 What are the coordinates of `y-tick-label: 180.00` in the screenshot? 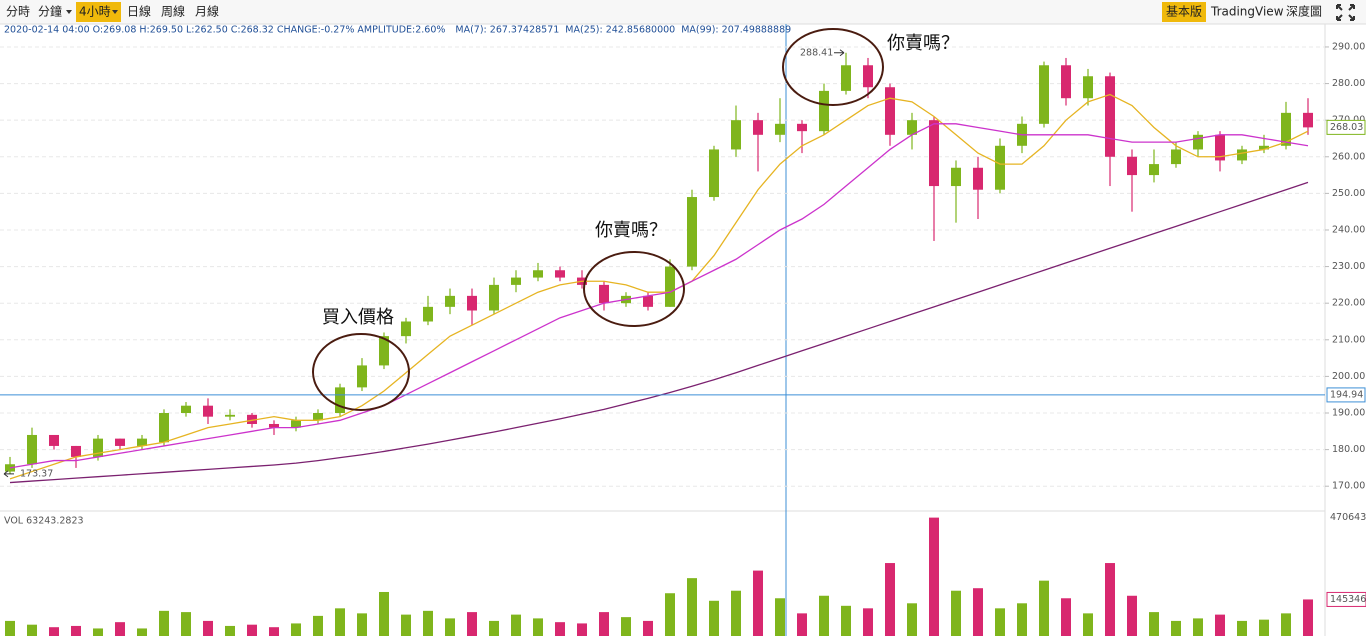 It's located at (1348, 449).